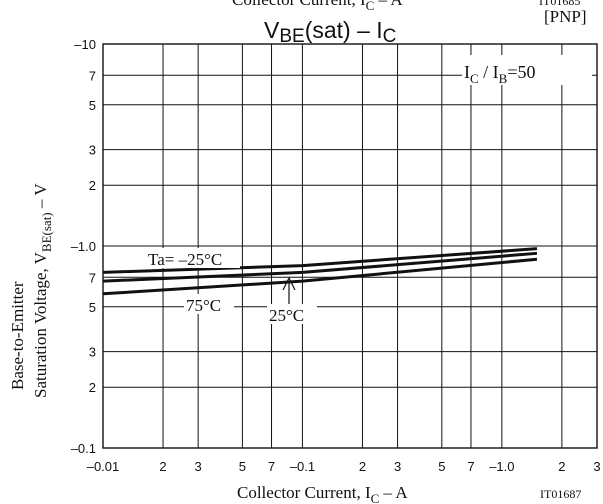 The image size is (603, 504). What do you see at coordinates (85, 44) in the screenshot?
I see `y-tick-label: –10` at bounding box center [85, 44].